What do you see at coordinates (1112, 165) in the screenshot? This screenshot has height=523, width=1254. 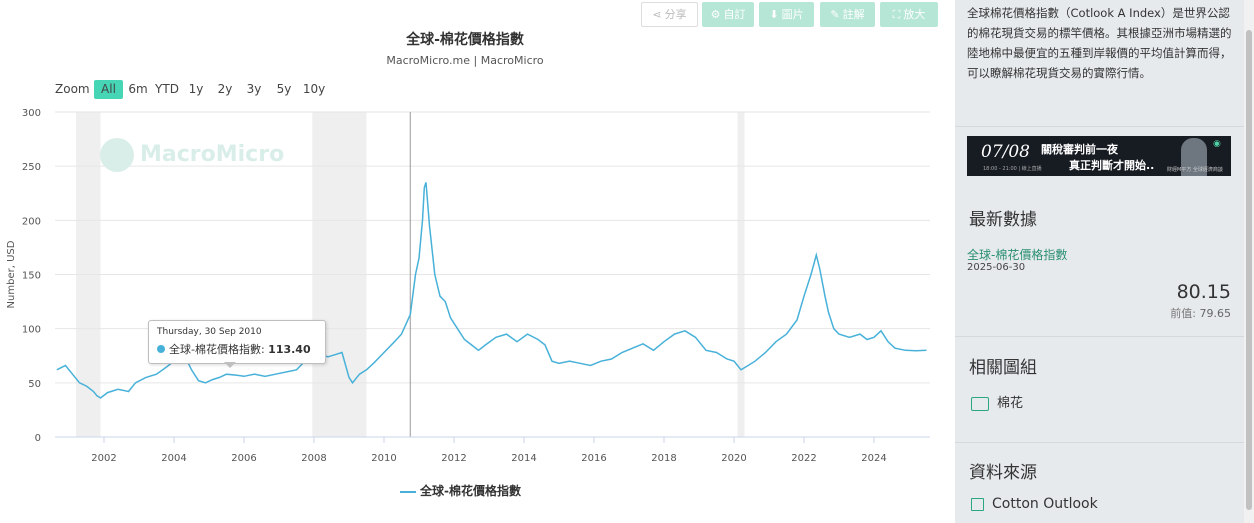 I see `ad-headline-2: 真正判斷才開始..` at bounding box center [1112, 165].